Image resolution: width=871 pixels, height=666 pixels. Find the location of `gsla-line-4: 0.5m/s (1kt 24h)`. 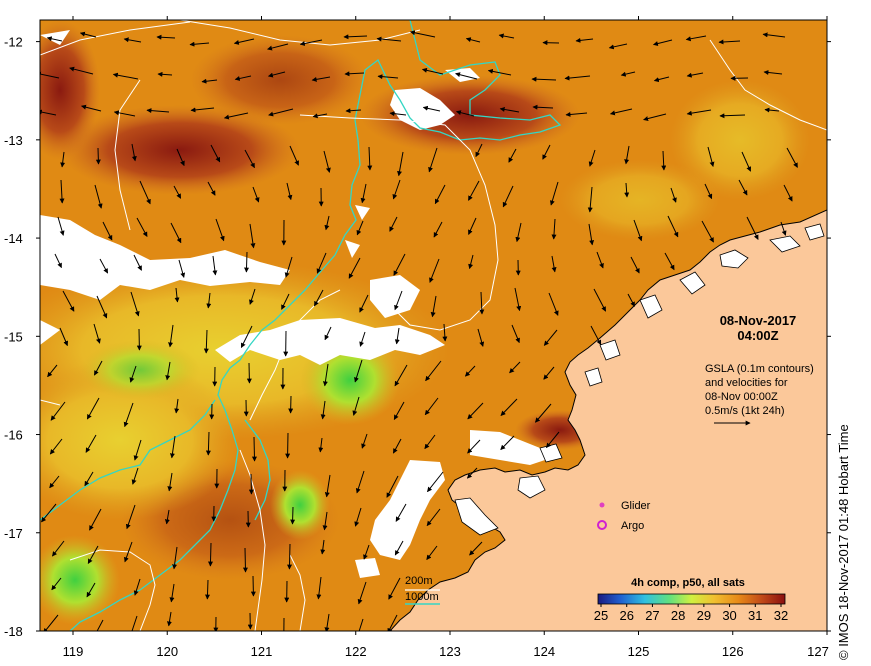

gsla-line-4: 0.5m/s (1kt 24h) is located at coordinates (744, 411).